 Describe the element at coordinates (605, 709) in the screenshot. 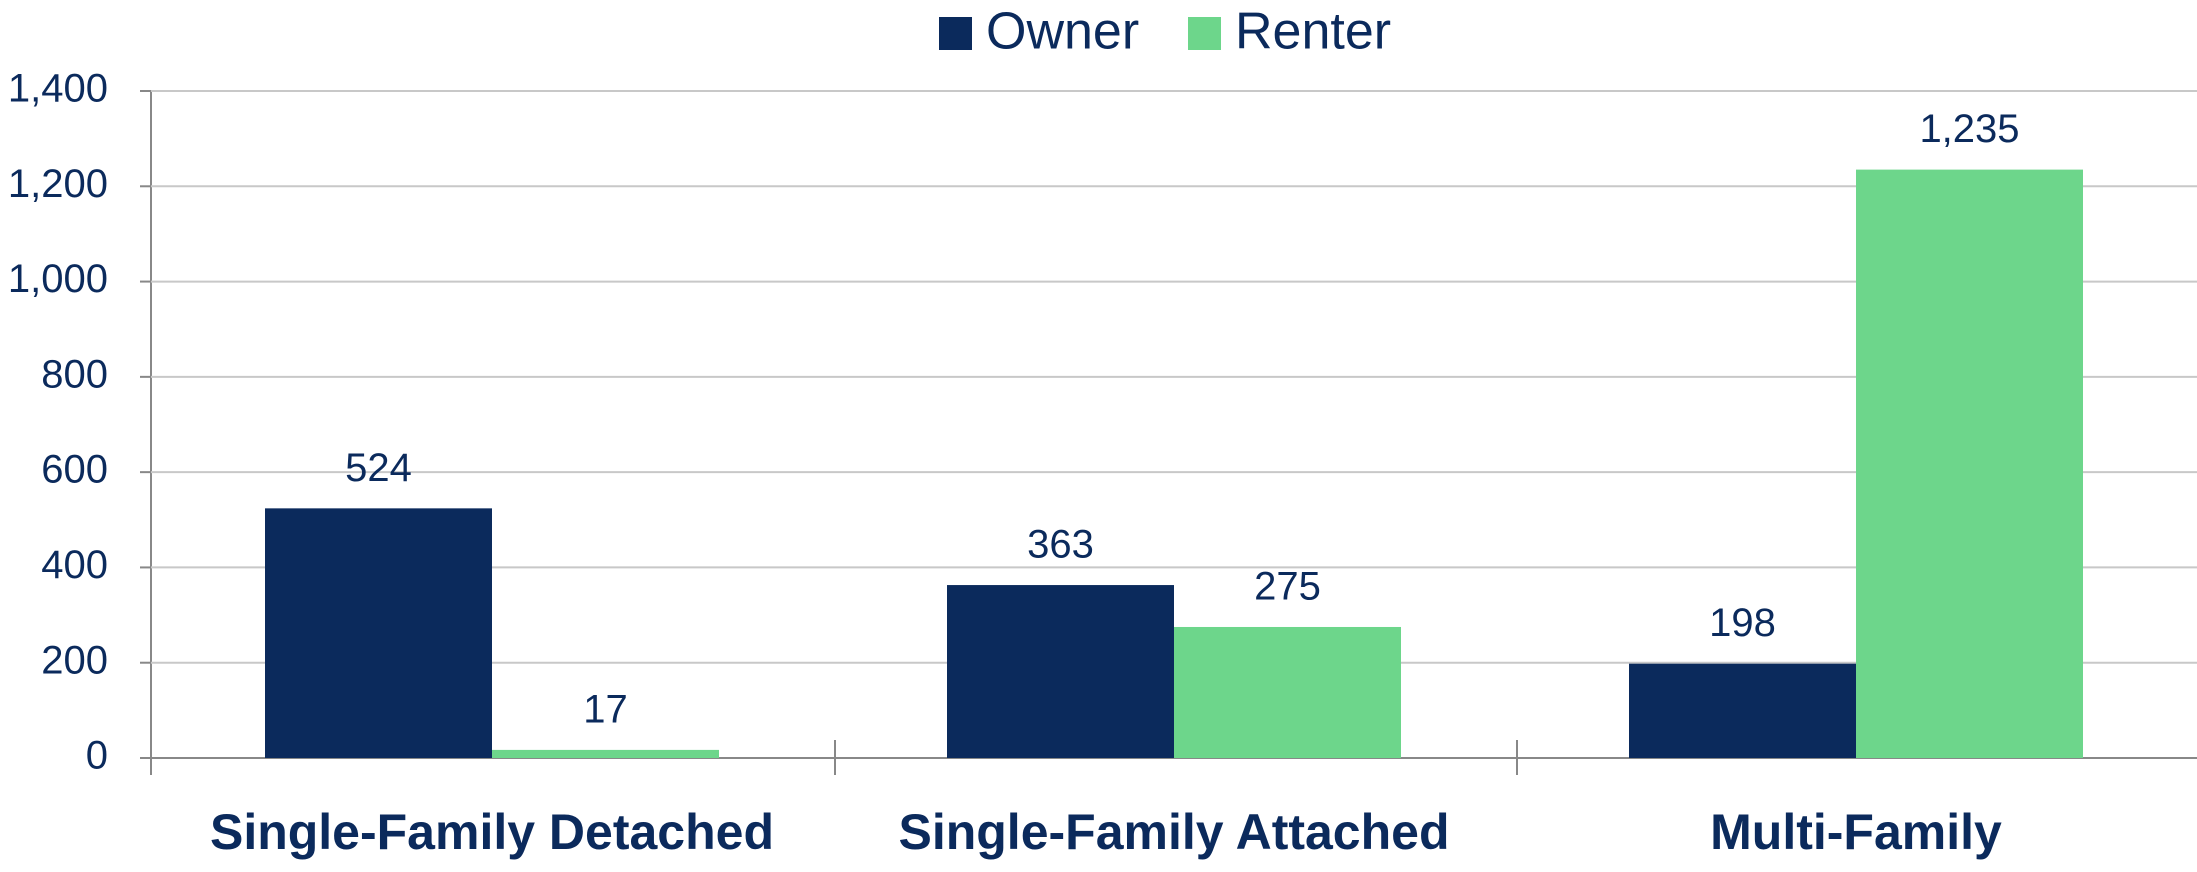

I see `data-label: 17` at that location.